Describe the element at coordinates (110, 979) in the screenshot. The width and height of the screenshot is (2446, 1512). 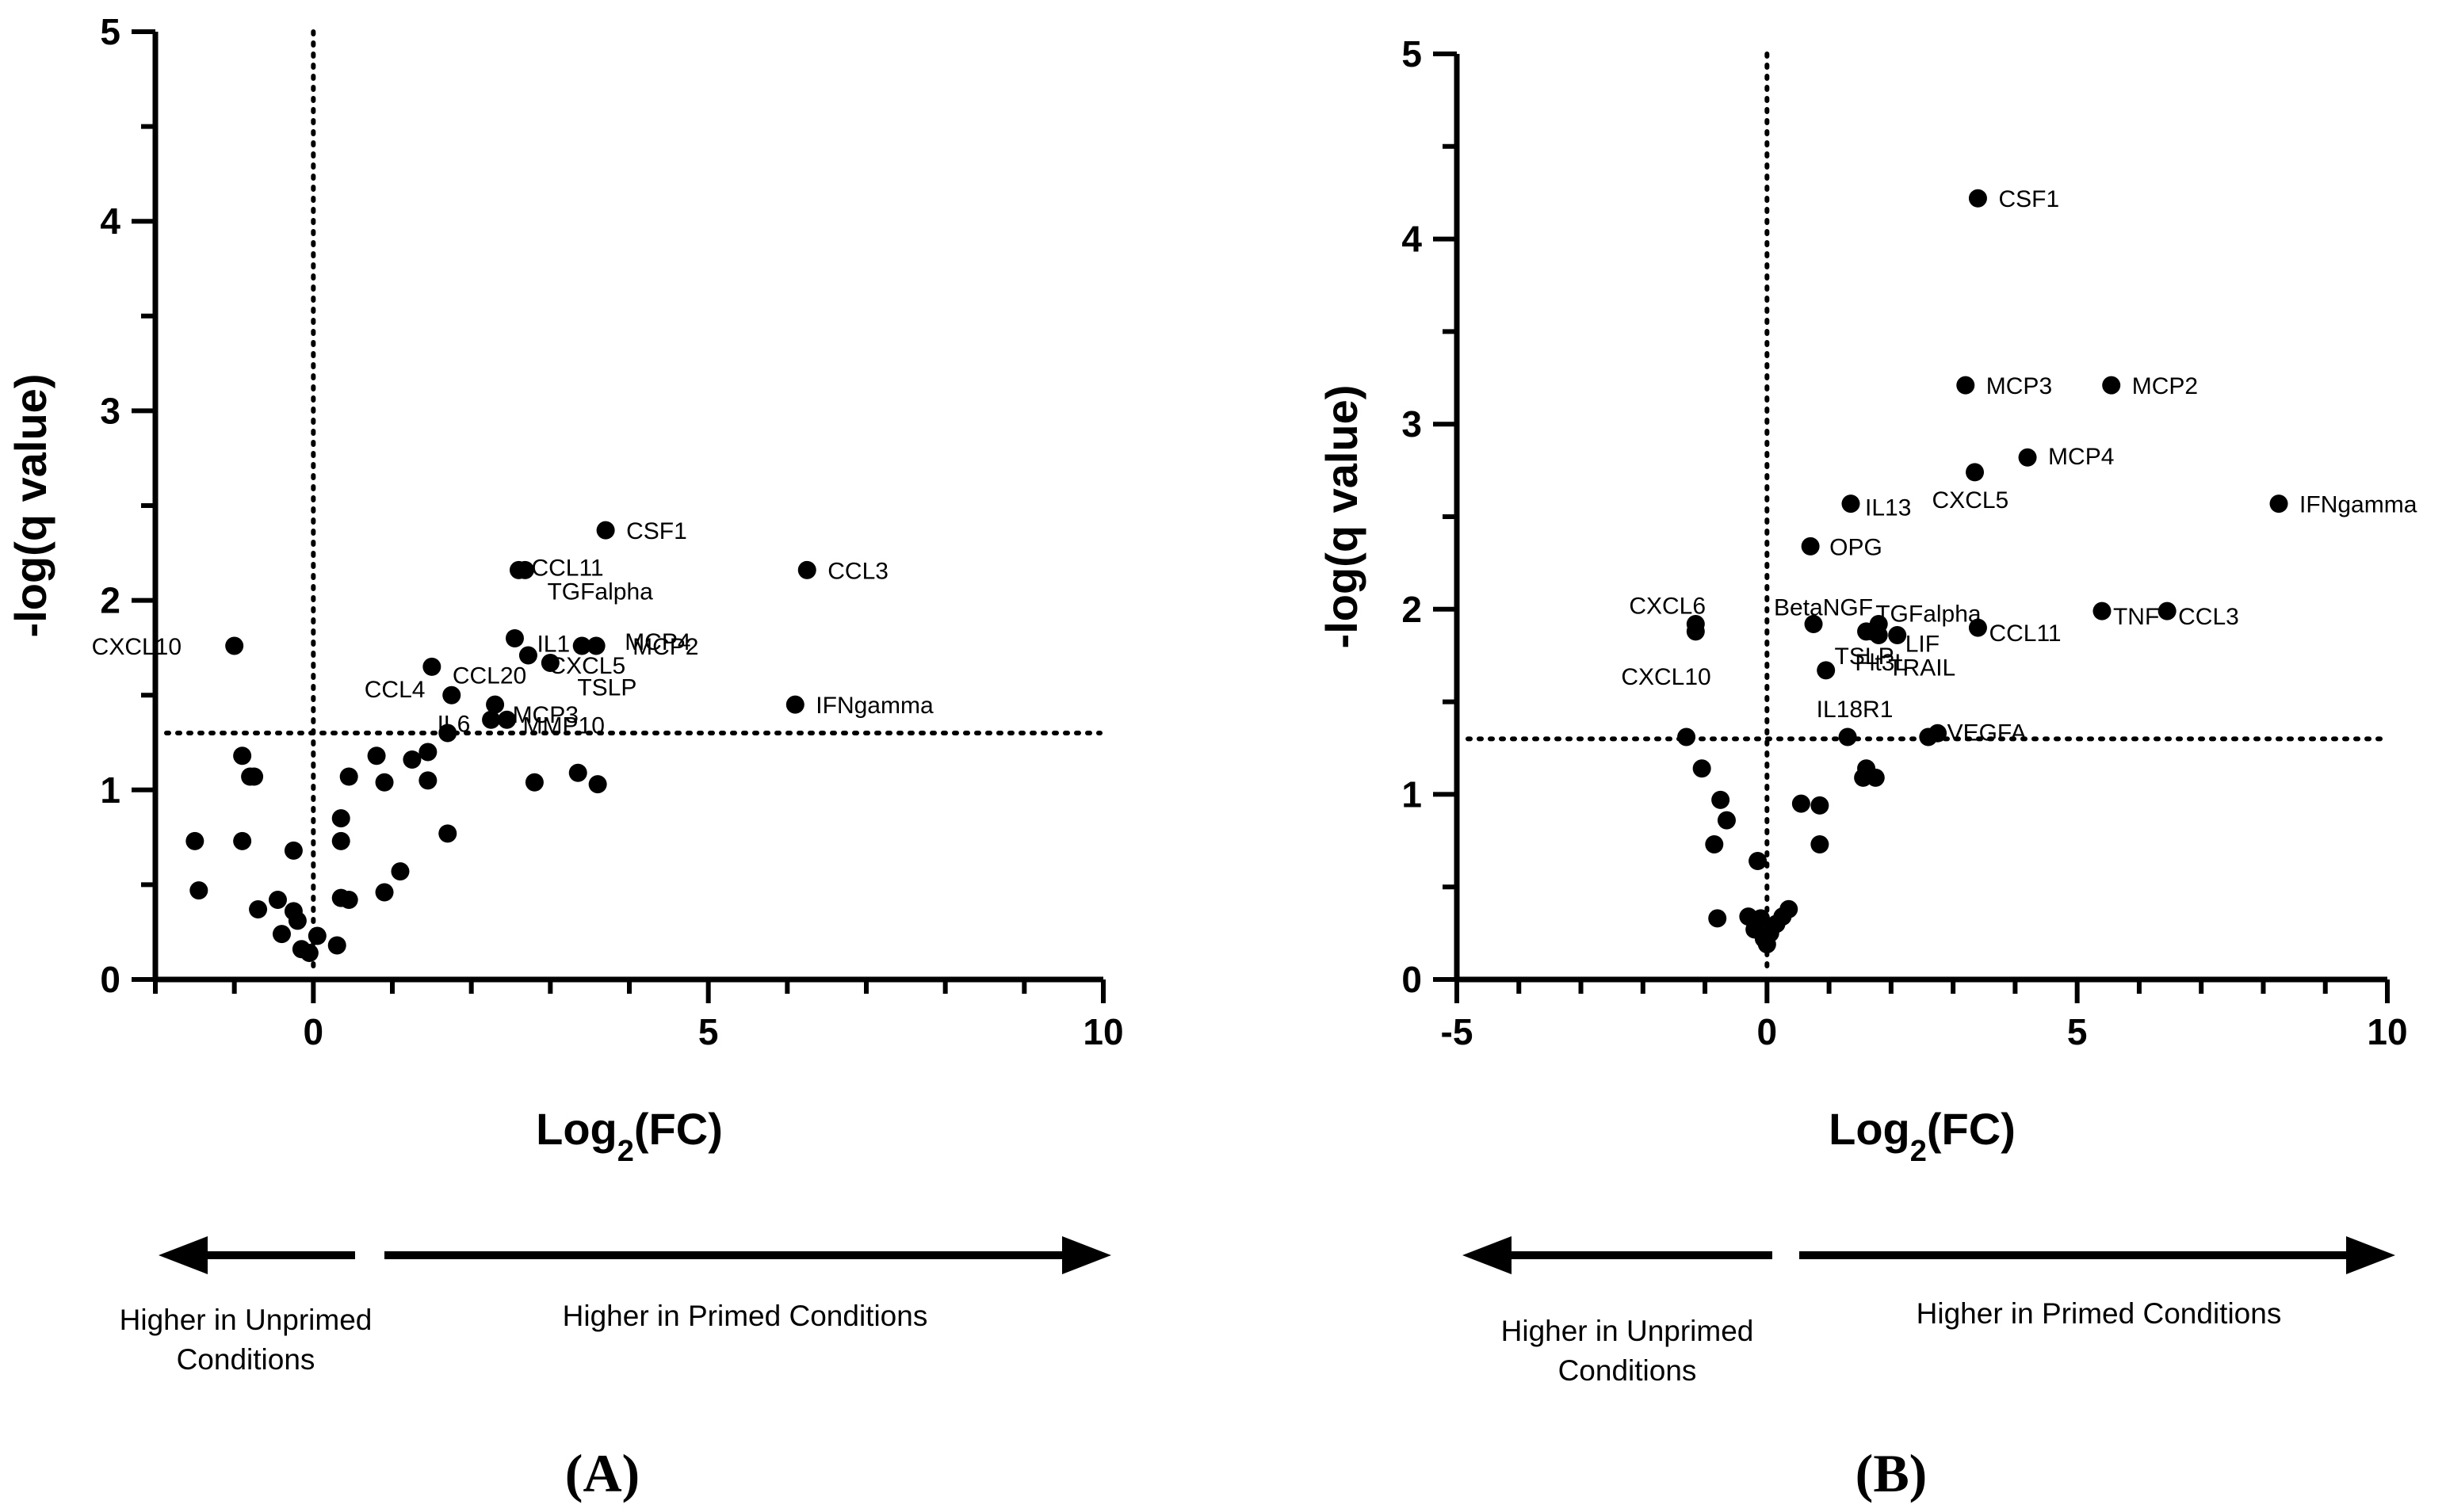
I see `y-tick-label: 0` at that location.